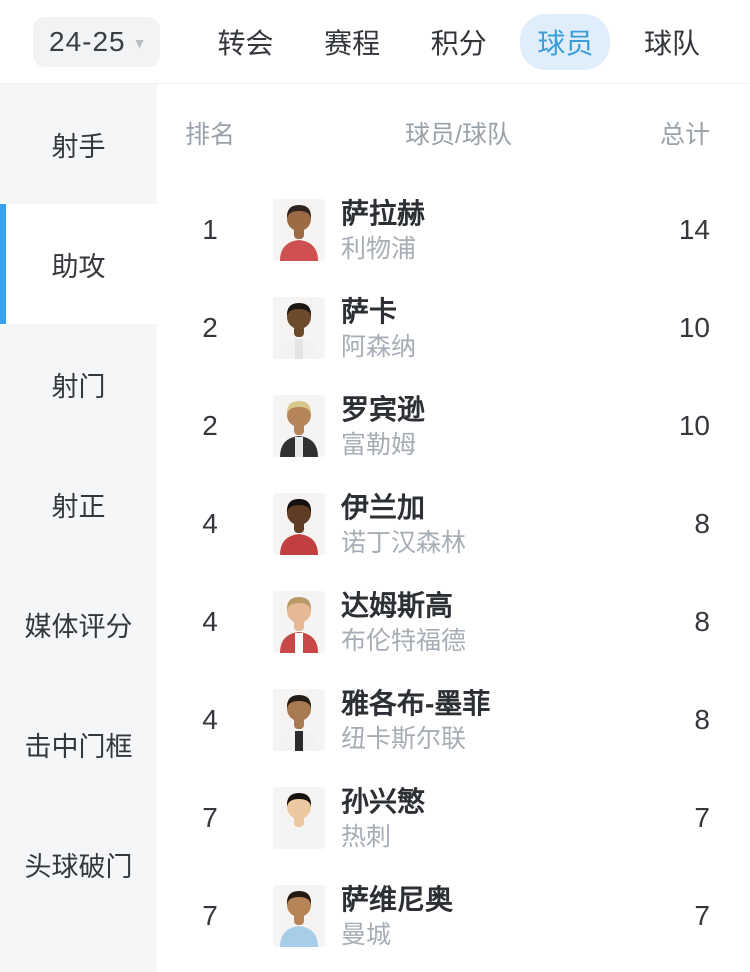 This screenshot has height=972, width=750. What do you see at coordinates (383, 409) in the screenshot?
I see `player-name: 罗宾逊` at bounding box center [383, 409].